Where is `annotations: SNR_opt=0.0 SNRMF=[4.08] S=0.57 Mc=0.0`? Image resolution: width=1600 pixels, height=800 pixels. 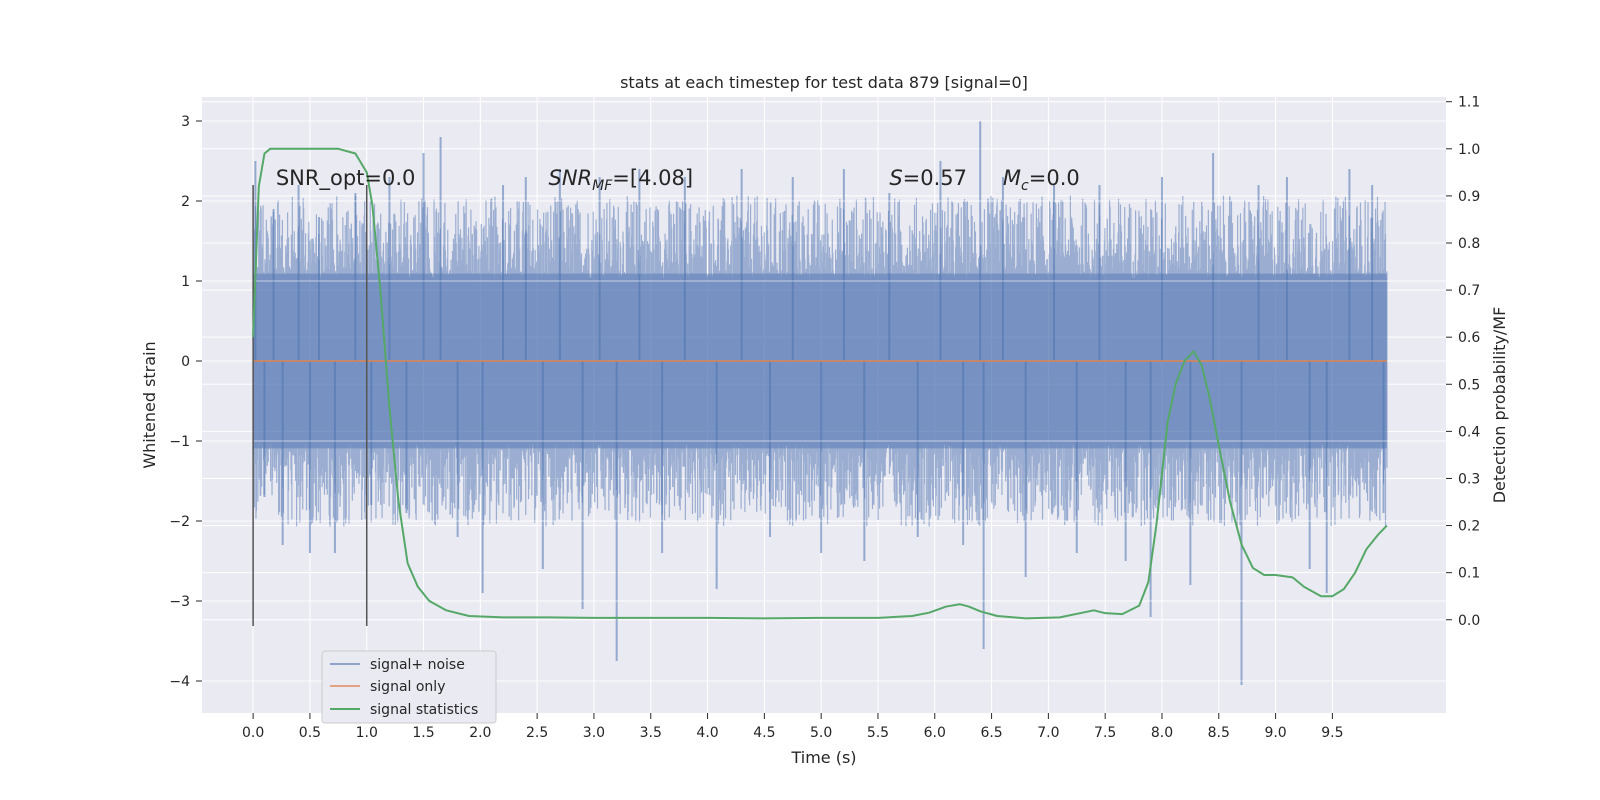
annotations: SNR_opt=0.0 SNRMF=[4.08] S=0.57 Mc=0.0 is located at coordinates (678, 180).